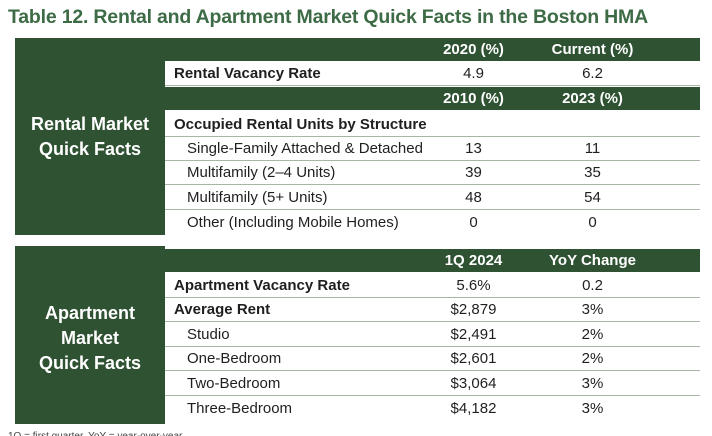  What do you see at coordinates (432, 50) in the screenshot?
I see `rental-header-row-1: 2020 (%) Current (%)` at bounding box center [432, 50].